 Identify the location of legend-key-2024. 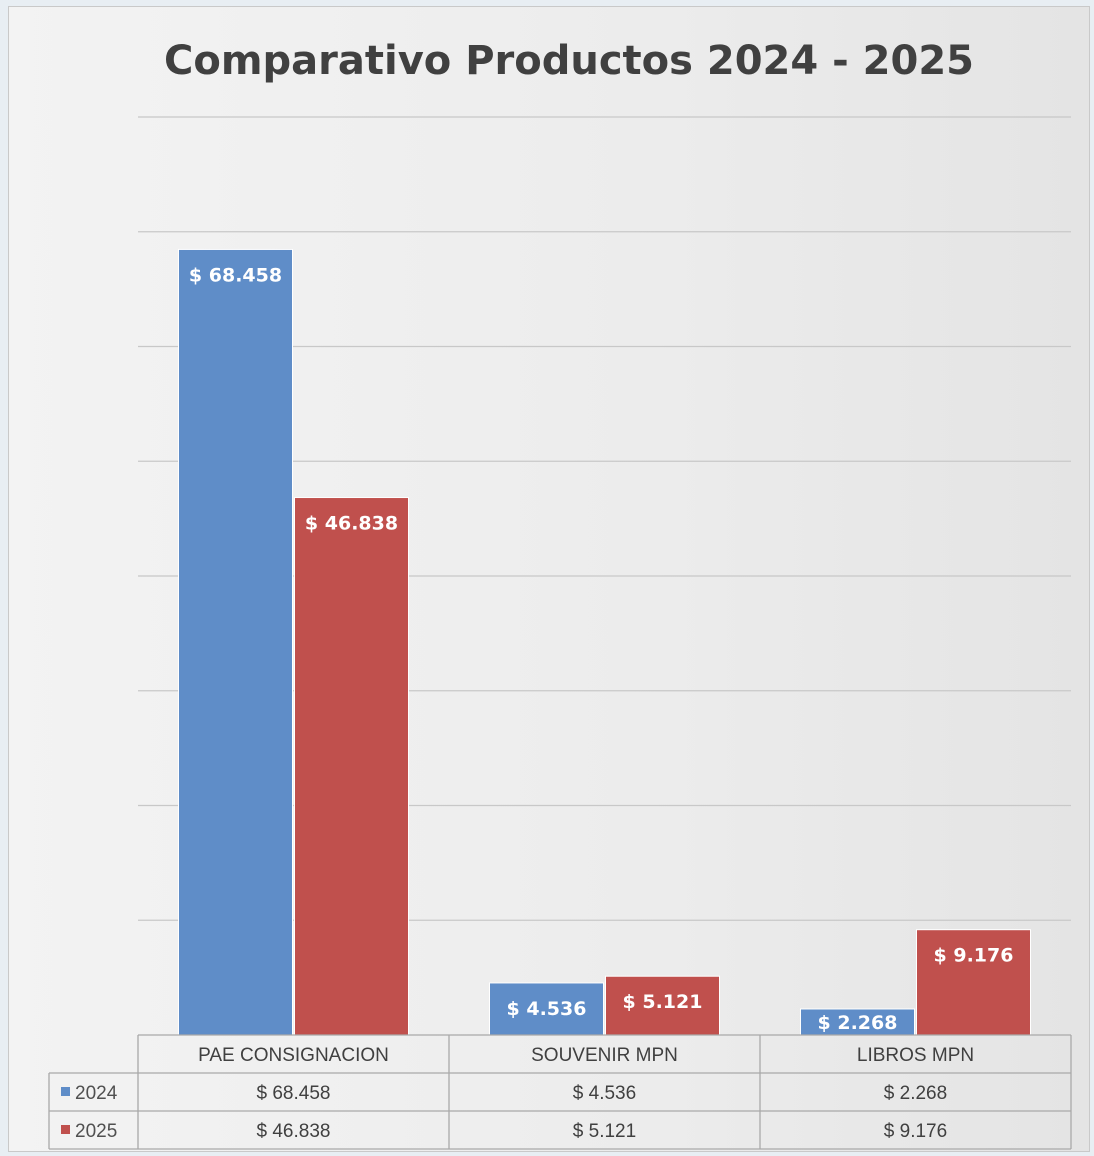
(65, 1091).